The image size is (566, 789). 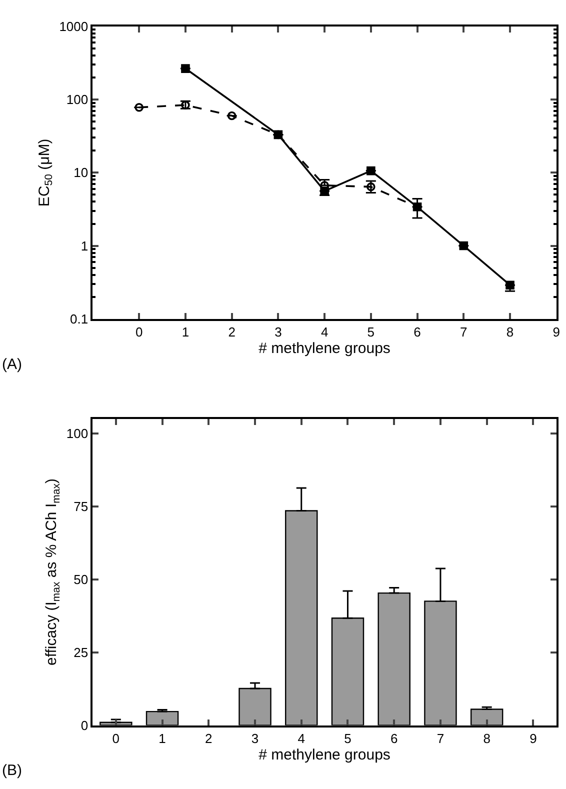 What do you see at coordinates (81, 172) in the screenshot?
I see `y-tick-label: 10` at bounding box center [81, 172].